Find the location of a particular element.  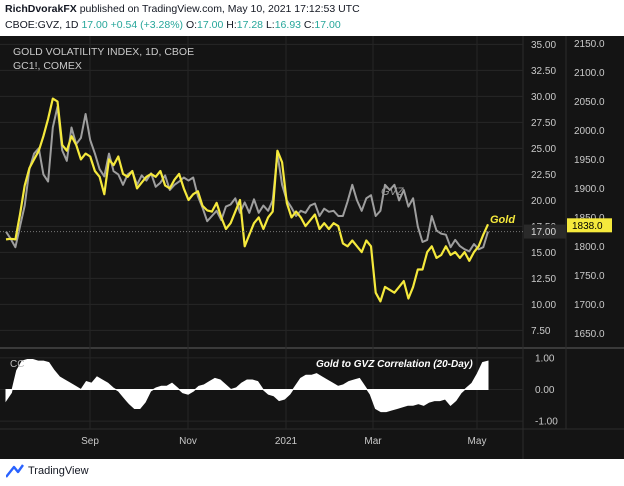

right-axis-tick-label: 7.50 is located at coordinates (541, 331).